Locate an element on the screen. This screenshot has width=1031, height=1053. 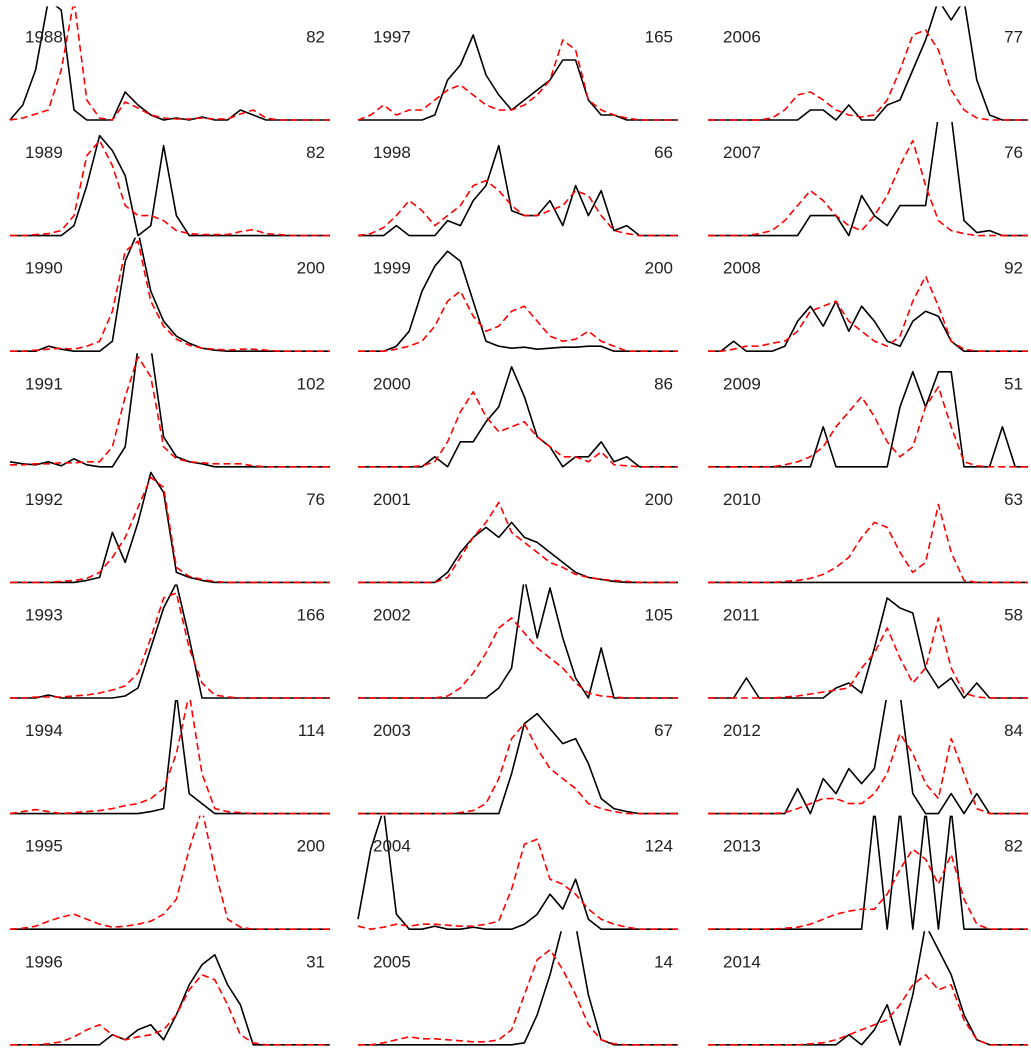
panel-annotation: 58 is located at coordinates (1013, 614).